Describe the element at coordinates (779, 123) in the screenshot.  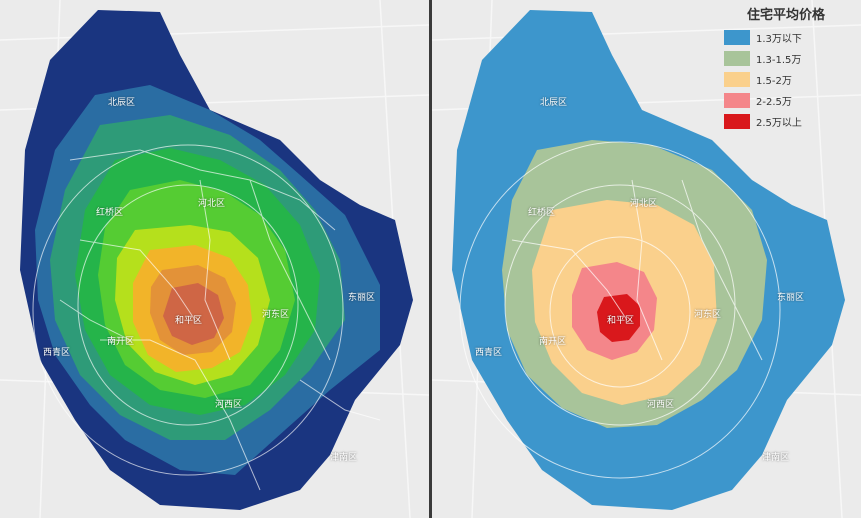
I see `legend-label: 2.5万以上` at that location.